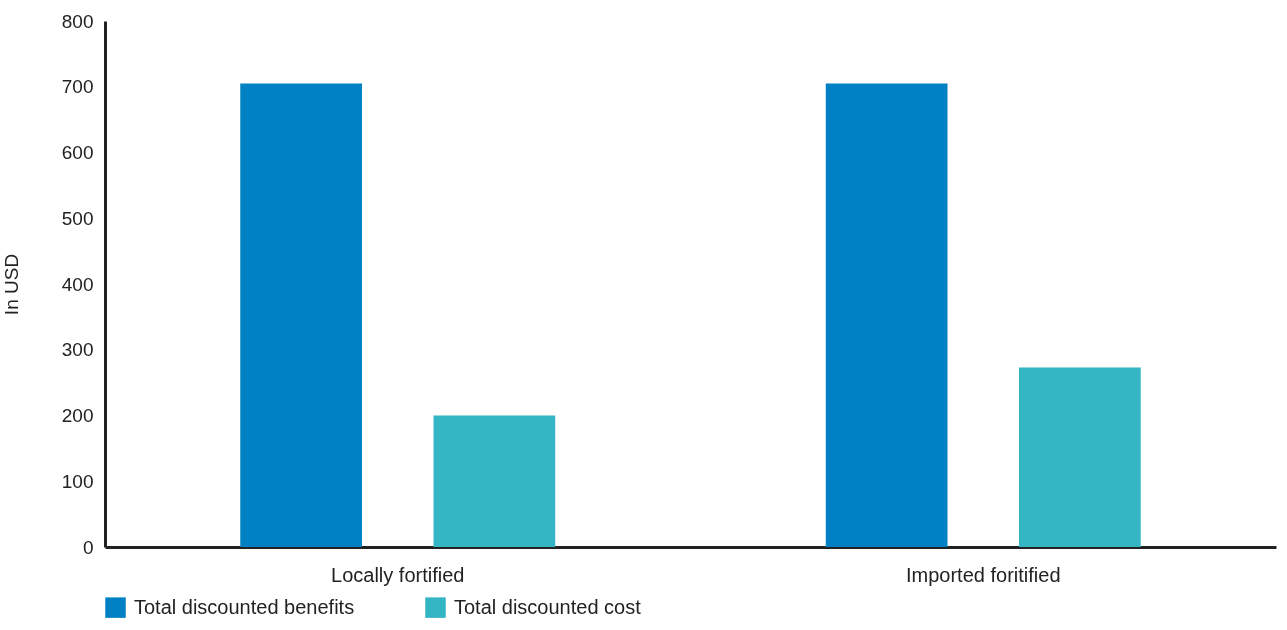 The width and height of the screenshot is (1287, 630). What do you see at coordinates (77, 350) in the screenshot?
I see `y-tick-label: 300` at bounding box center [77, 350].